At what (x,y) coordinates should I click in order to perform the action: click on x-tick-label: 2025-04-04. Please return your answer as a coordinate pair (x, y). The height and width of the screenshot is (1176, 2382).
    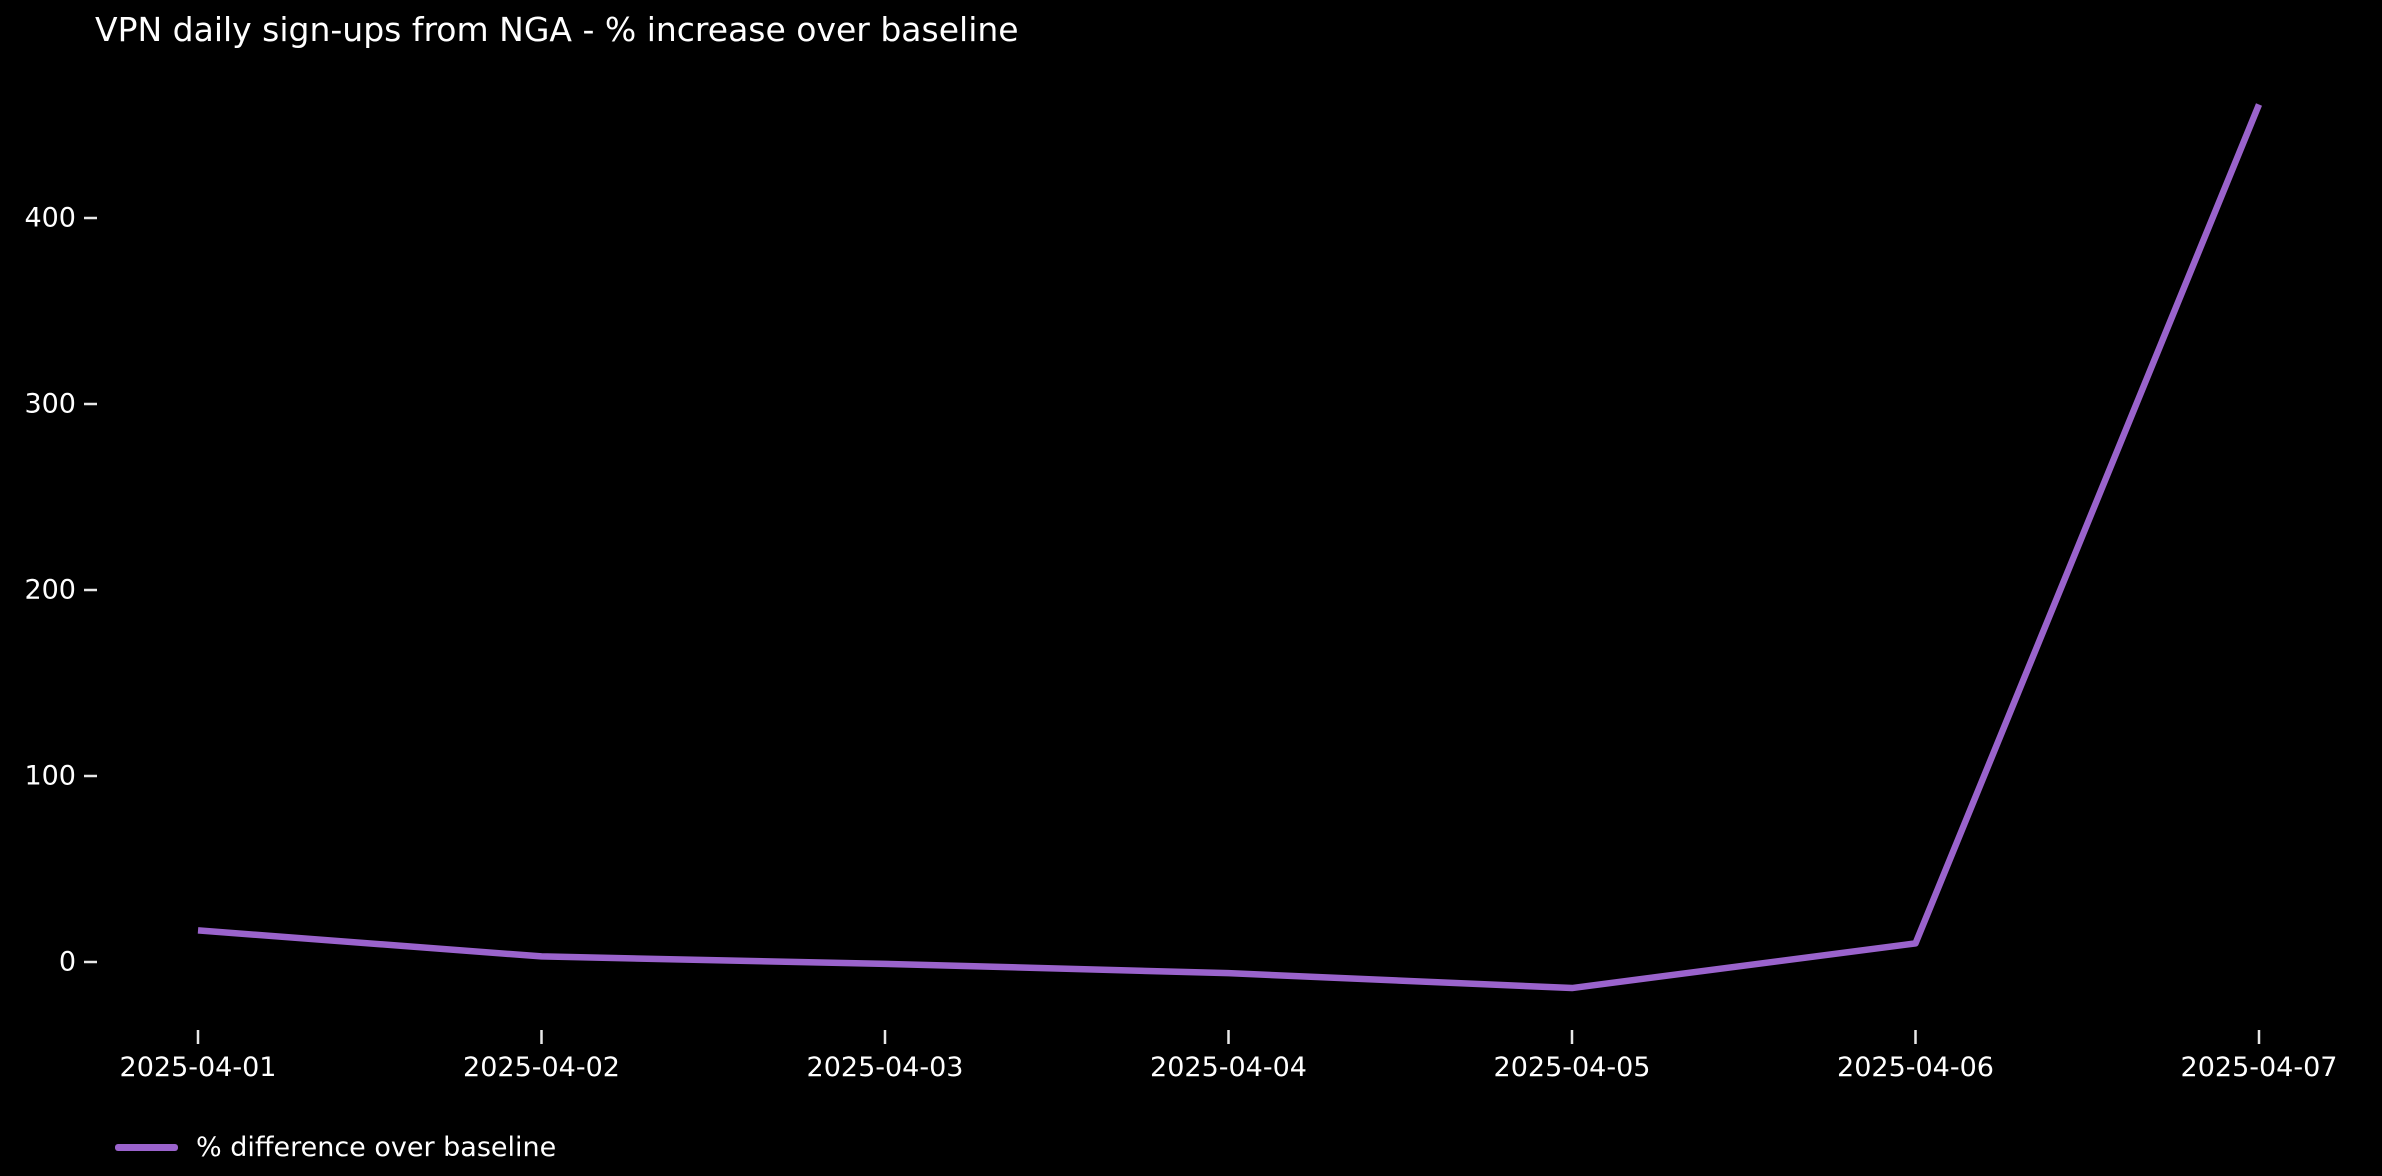
    Looking at the image, I should click on (1228, 1067).